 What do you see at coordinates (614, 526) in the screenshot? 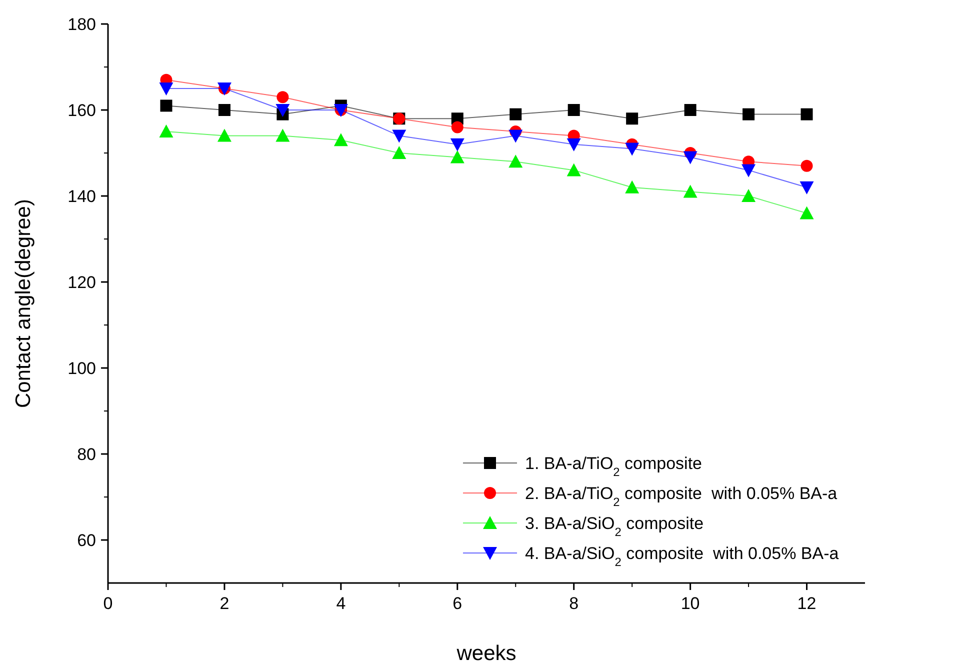
I see `legend-label: 3. BA-a/SiO$_{2}$ composite` at bounding box center [614, 526].